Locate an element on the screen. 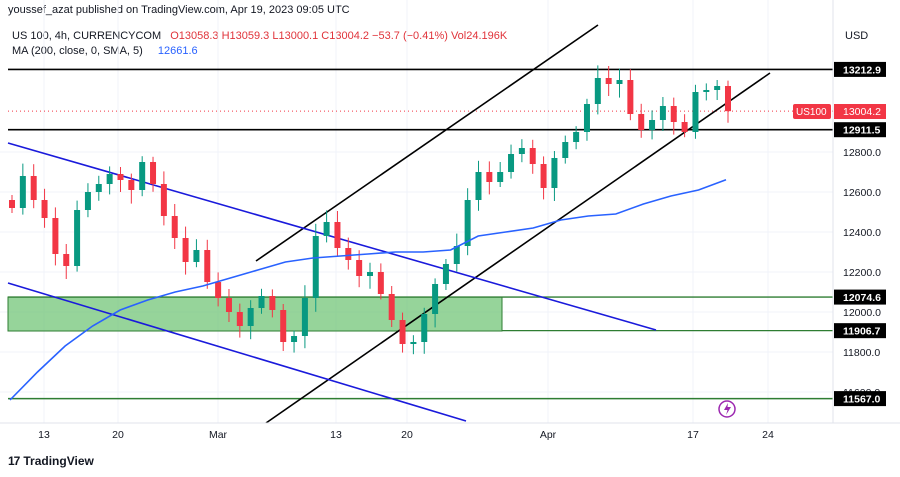 Image resolution: width=900 pixels, height=477 pixels. level-badges: 13212.9 12911.5 12074.6 11906.7 11567.0 is located at coordinates (860, 234).